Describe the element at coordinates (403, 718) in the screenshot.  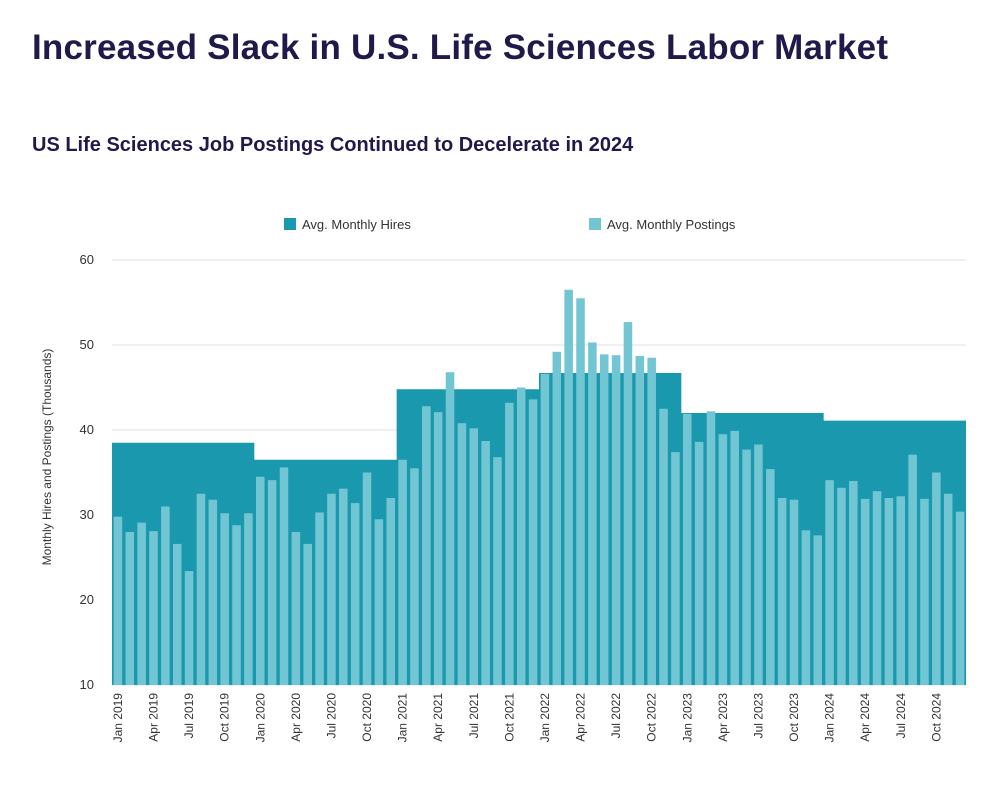
I see `x-tick-label: Jan 2021` at that location.